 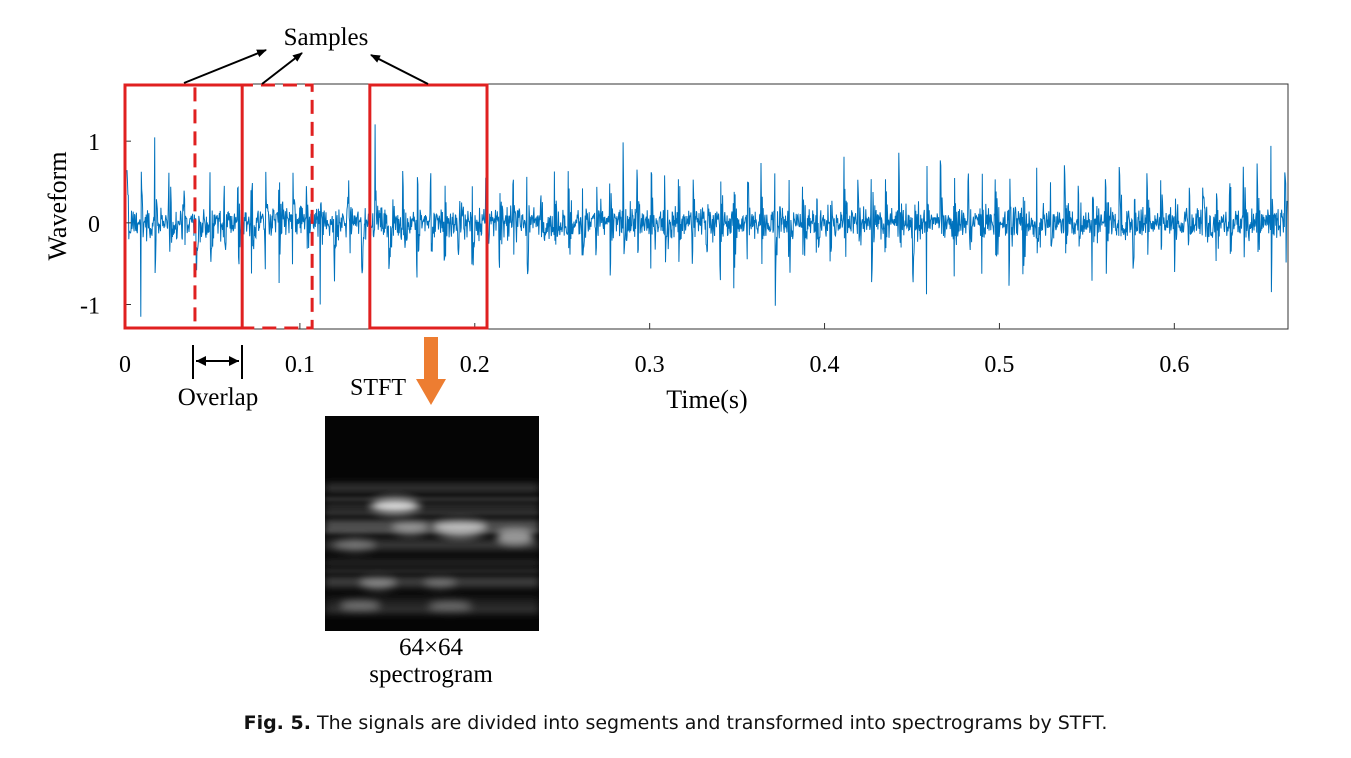 What do you see at coordinates (431, 674) in the screenshot?
I see `spectrogram-name-label: spectrogram` at bounding box center [431, 674].